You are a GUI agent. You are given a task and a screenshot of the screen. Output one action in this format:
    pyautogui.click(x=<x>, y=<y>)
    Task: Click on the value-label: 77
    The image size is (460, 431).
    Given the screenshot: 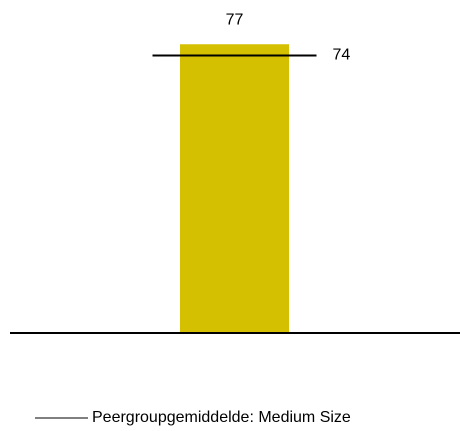 What is the action you would take?
    pyautogui.click(x=235, y=19)
    